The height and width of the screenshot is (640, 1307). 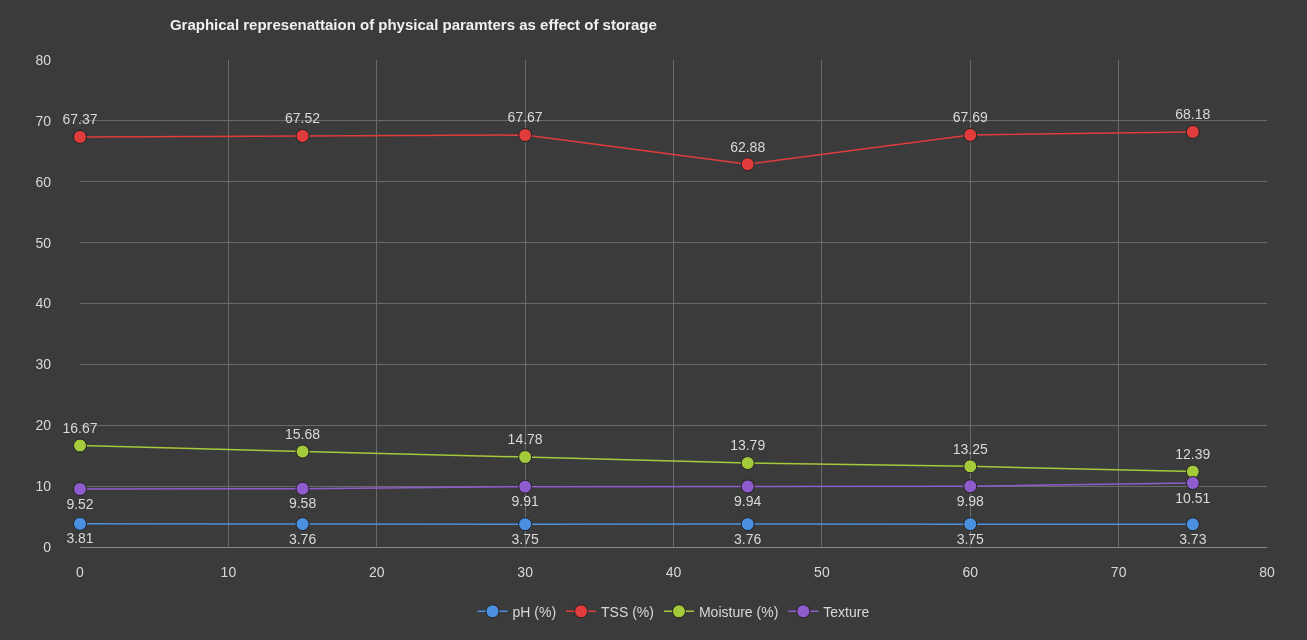 I want to click on data-label: 12.39, so click(x=1193, y=453).